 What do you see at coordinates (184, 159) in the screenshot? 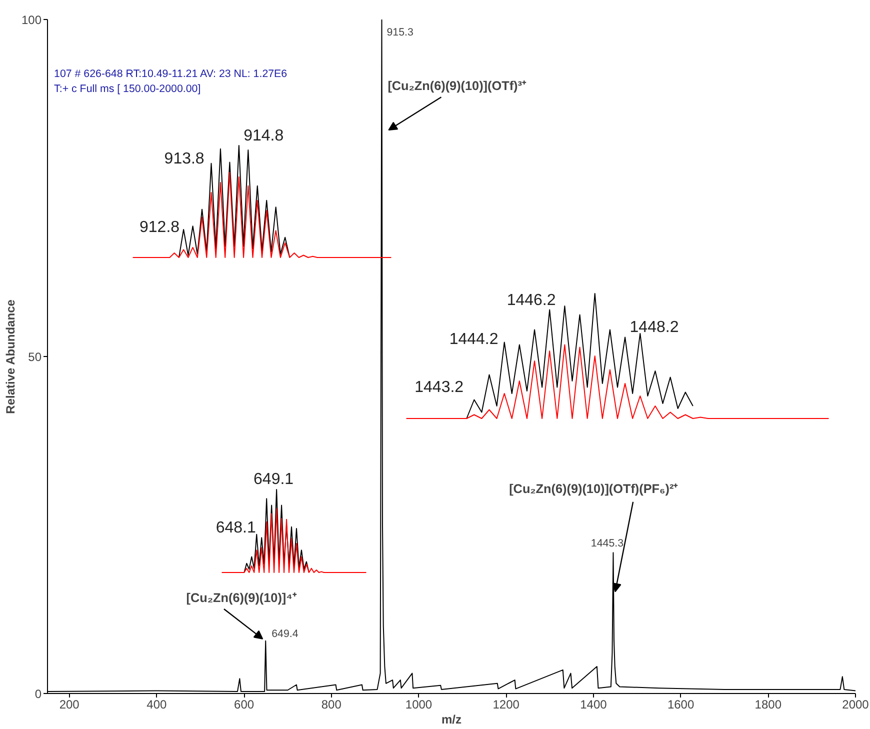
I see `text: 913.8` at bounding box center [184, 159].